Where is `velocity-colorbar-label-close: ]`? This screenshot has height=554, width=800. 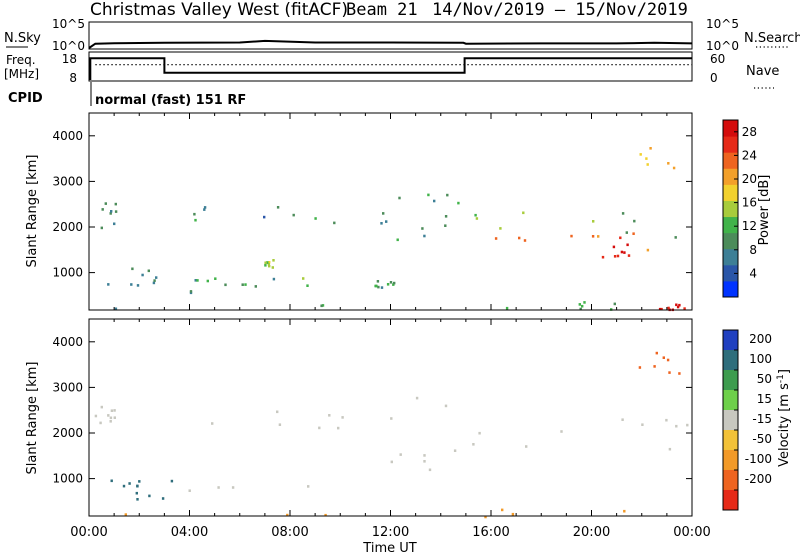
velocity-colorbar-label-close: ] is located at coordinates (784, 371).